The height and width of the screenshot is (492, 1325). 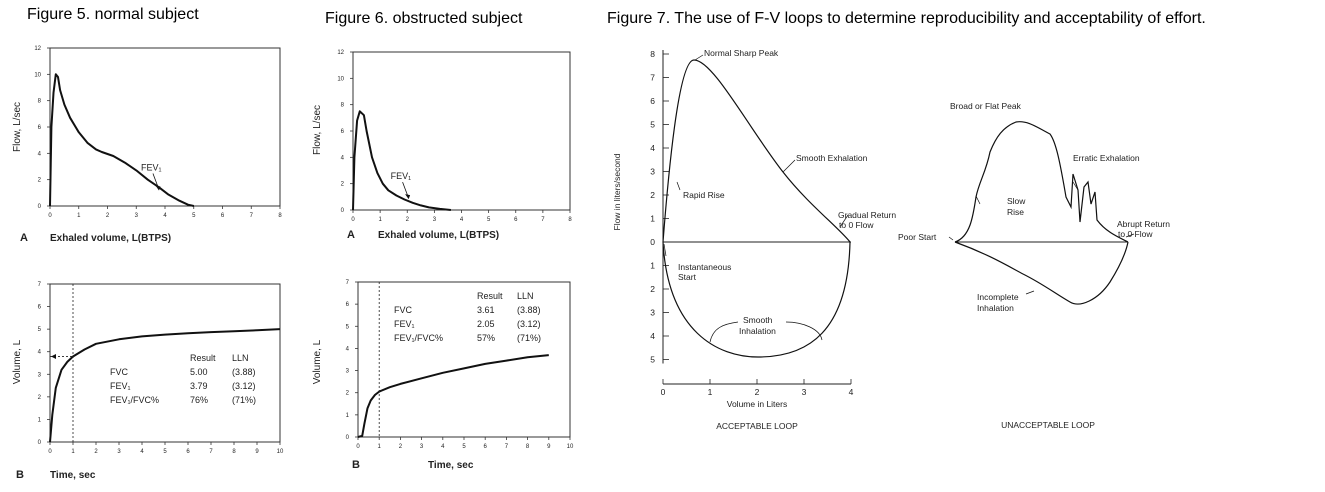 What do you see at coordinates (199, 372) in the screenshot?
I see `table-cell: 5.00` at bounding box center [199, 372].